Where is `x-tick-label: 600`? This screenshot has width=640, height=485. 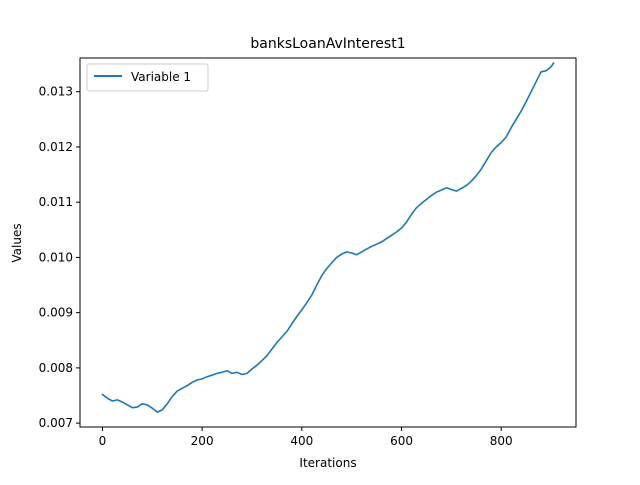
x-tick-label: 600 is located at coordinates (401, 441).